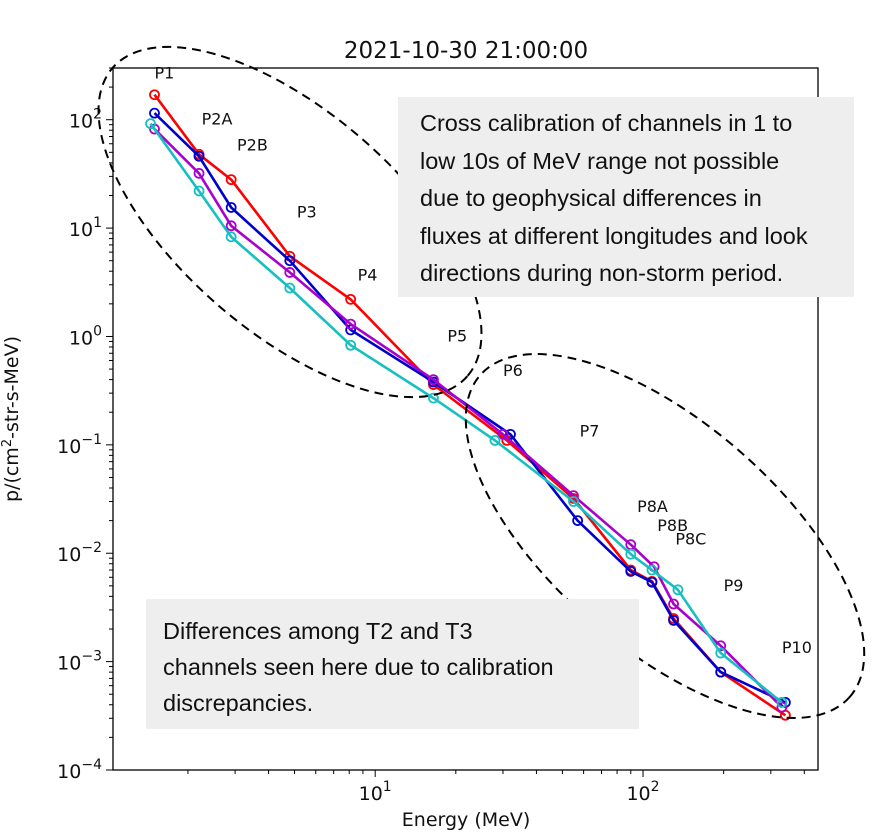  I want to click on channel-label: P9, so click(734, 585).